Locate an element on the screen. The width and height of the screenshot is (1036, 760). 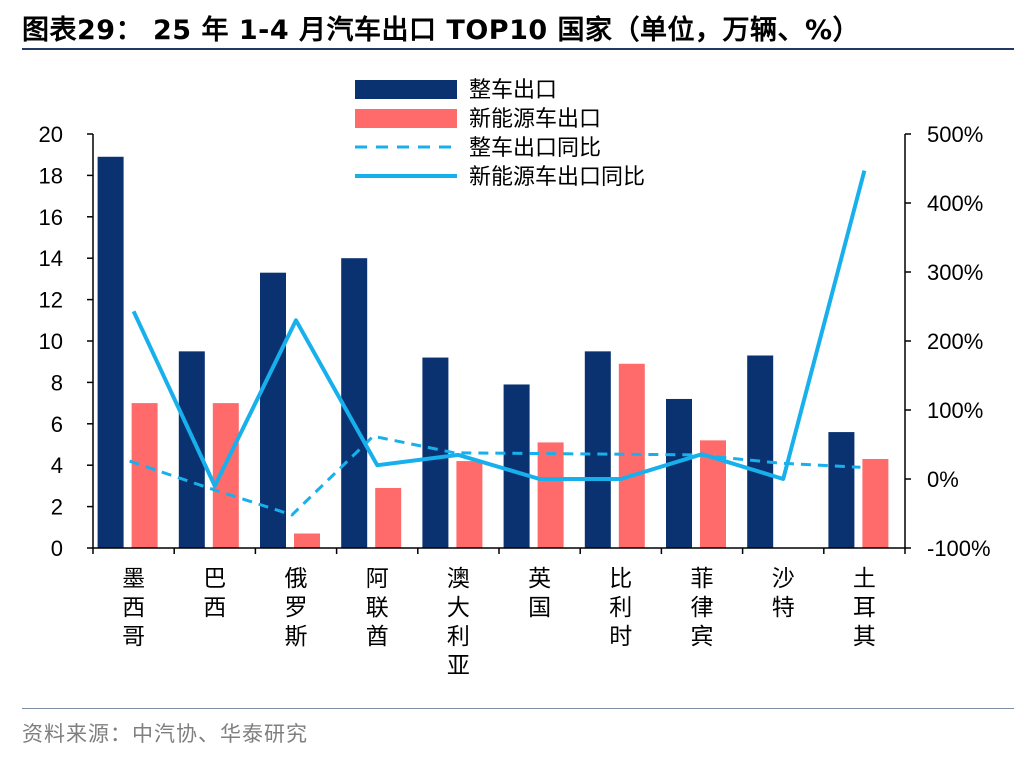
left-tick-label-5: 10 is located at coordinates (51, 341).